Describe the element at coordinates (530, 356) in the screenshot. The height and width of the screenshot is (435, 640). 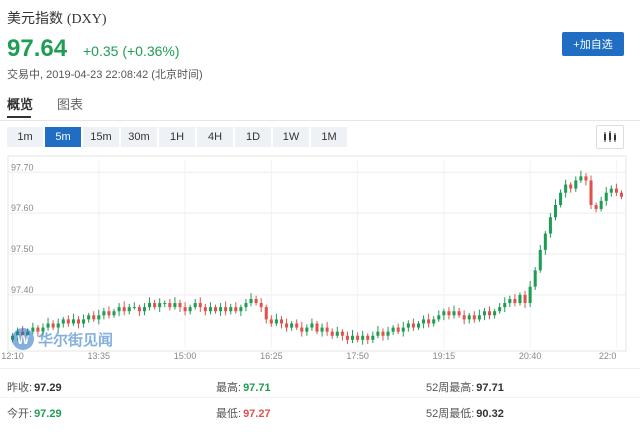
I see `x-tick-label: 20:40` at that location.